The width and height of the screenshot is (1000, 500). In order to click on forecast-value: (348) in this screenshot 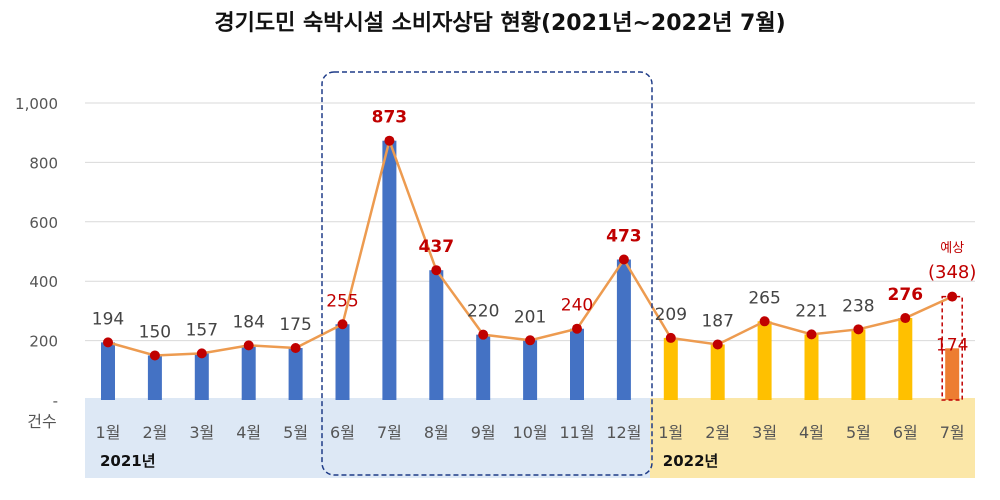, I will do `click(952, 272)`.